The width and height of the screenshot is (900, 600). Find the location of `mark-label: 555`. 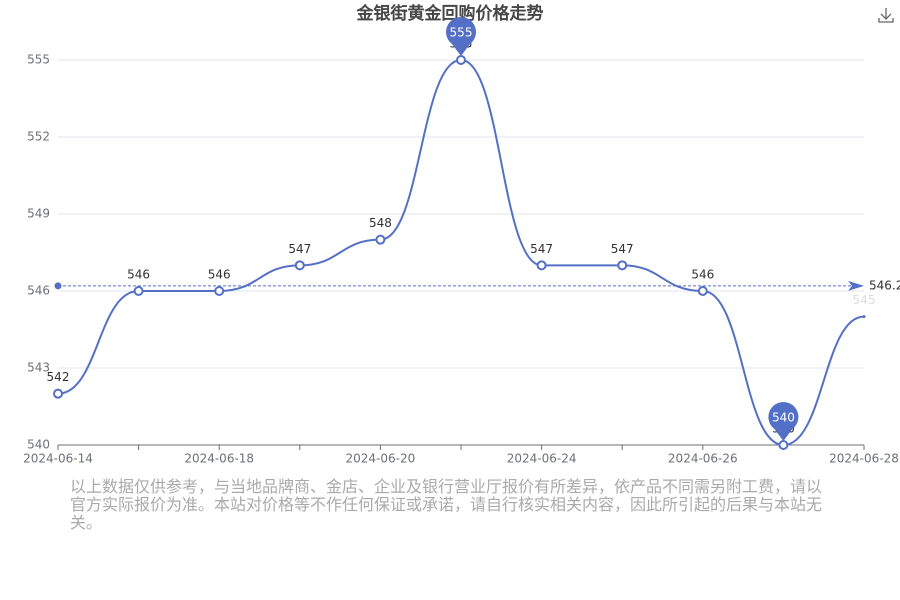

mark-label: 555 is located at coordinates (461, 33).